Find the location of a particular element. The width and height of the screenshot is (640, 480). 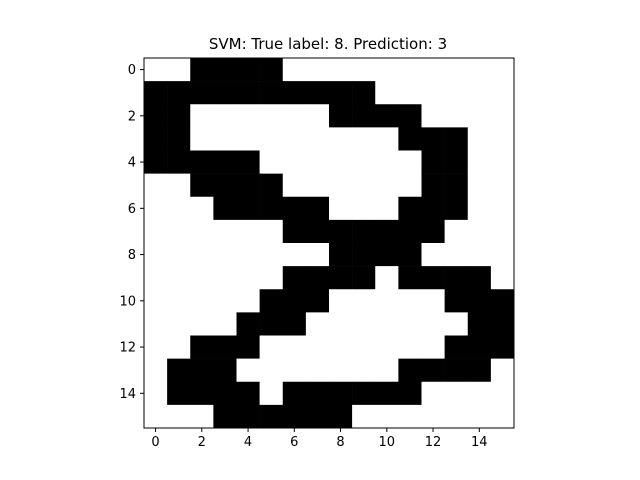

y-tick-label: 14 is located at coordinates (127, 394).